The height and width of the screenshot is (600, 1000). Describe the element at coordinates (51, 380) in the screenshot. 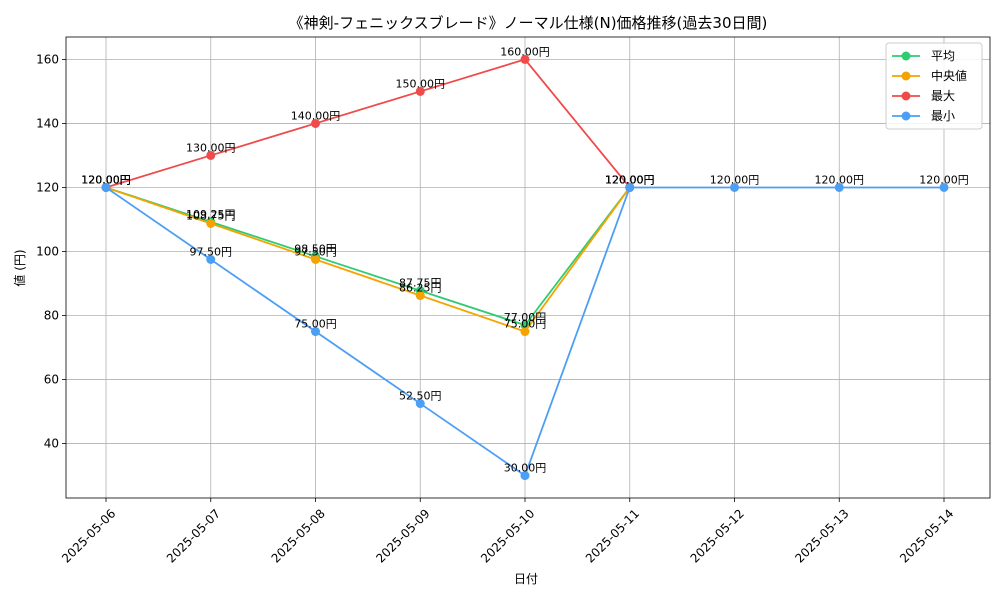

I see `y-tick-label: 60` at that location.